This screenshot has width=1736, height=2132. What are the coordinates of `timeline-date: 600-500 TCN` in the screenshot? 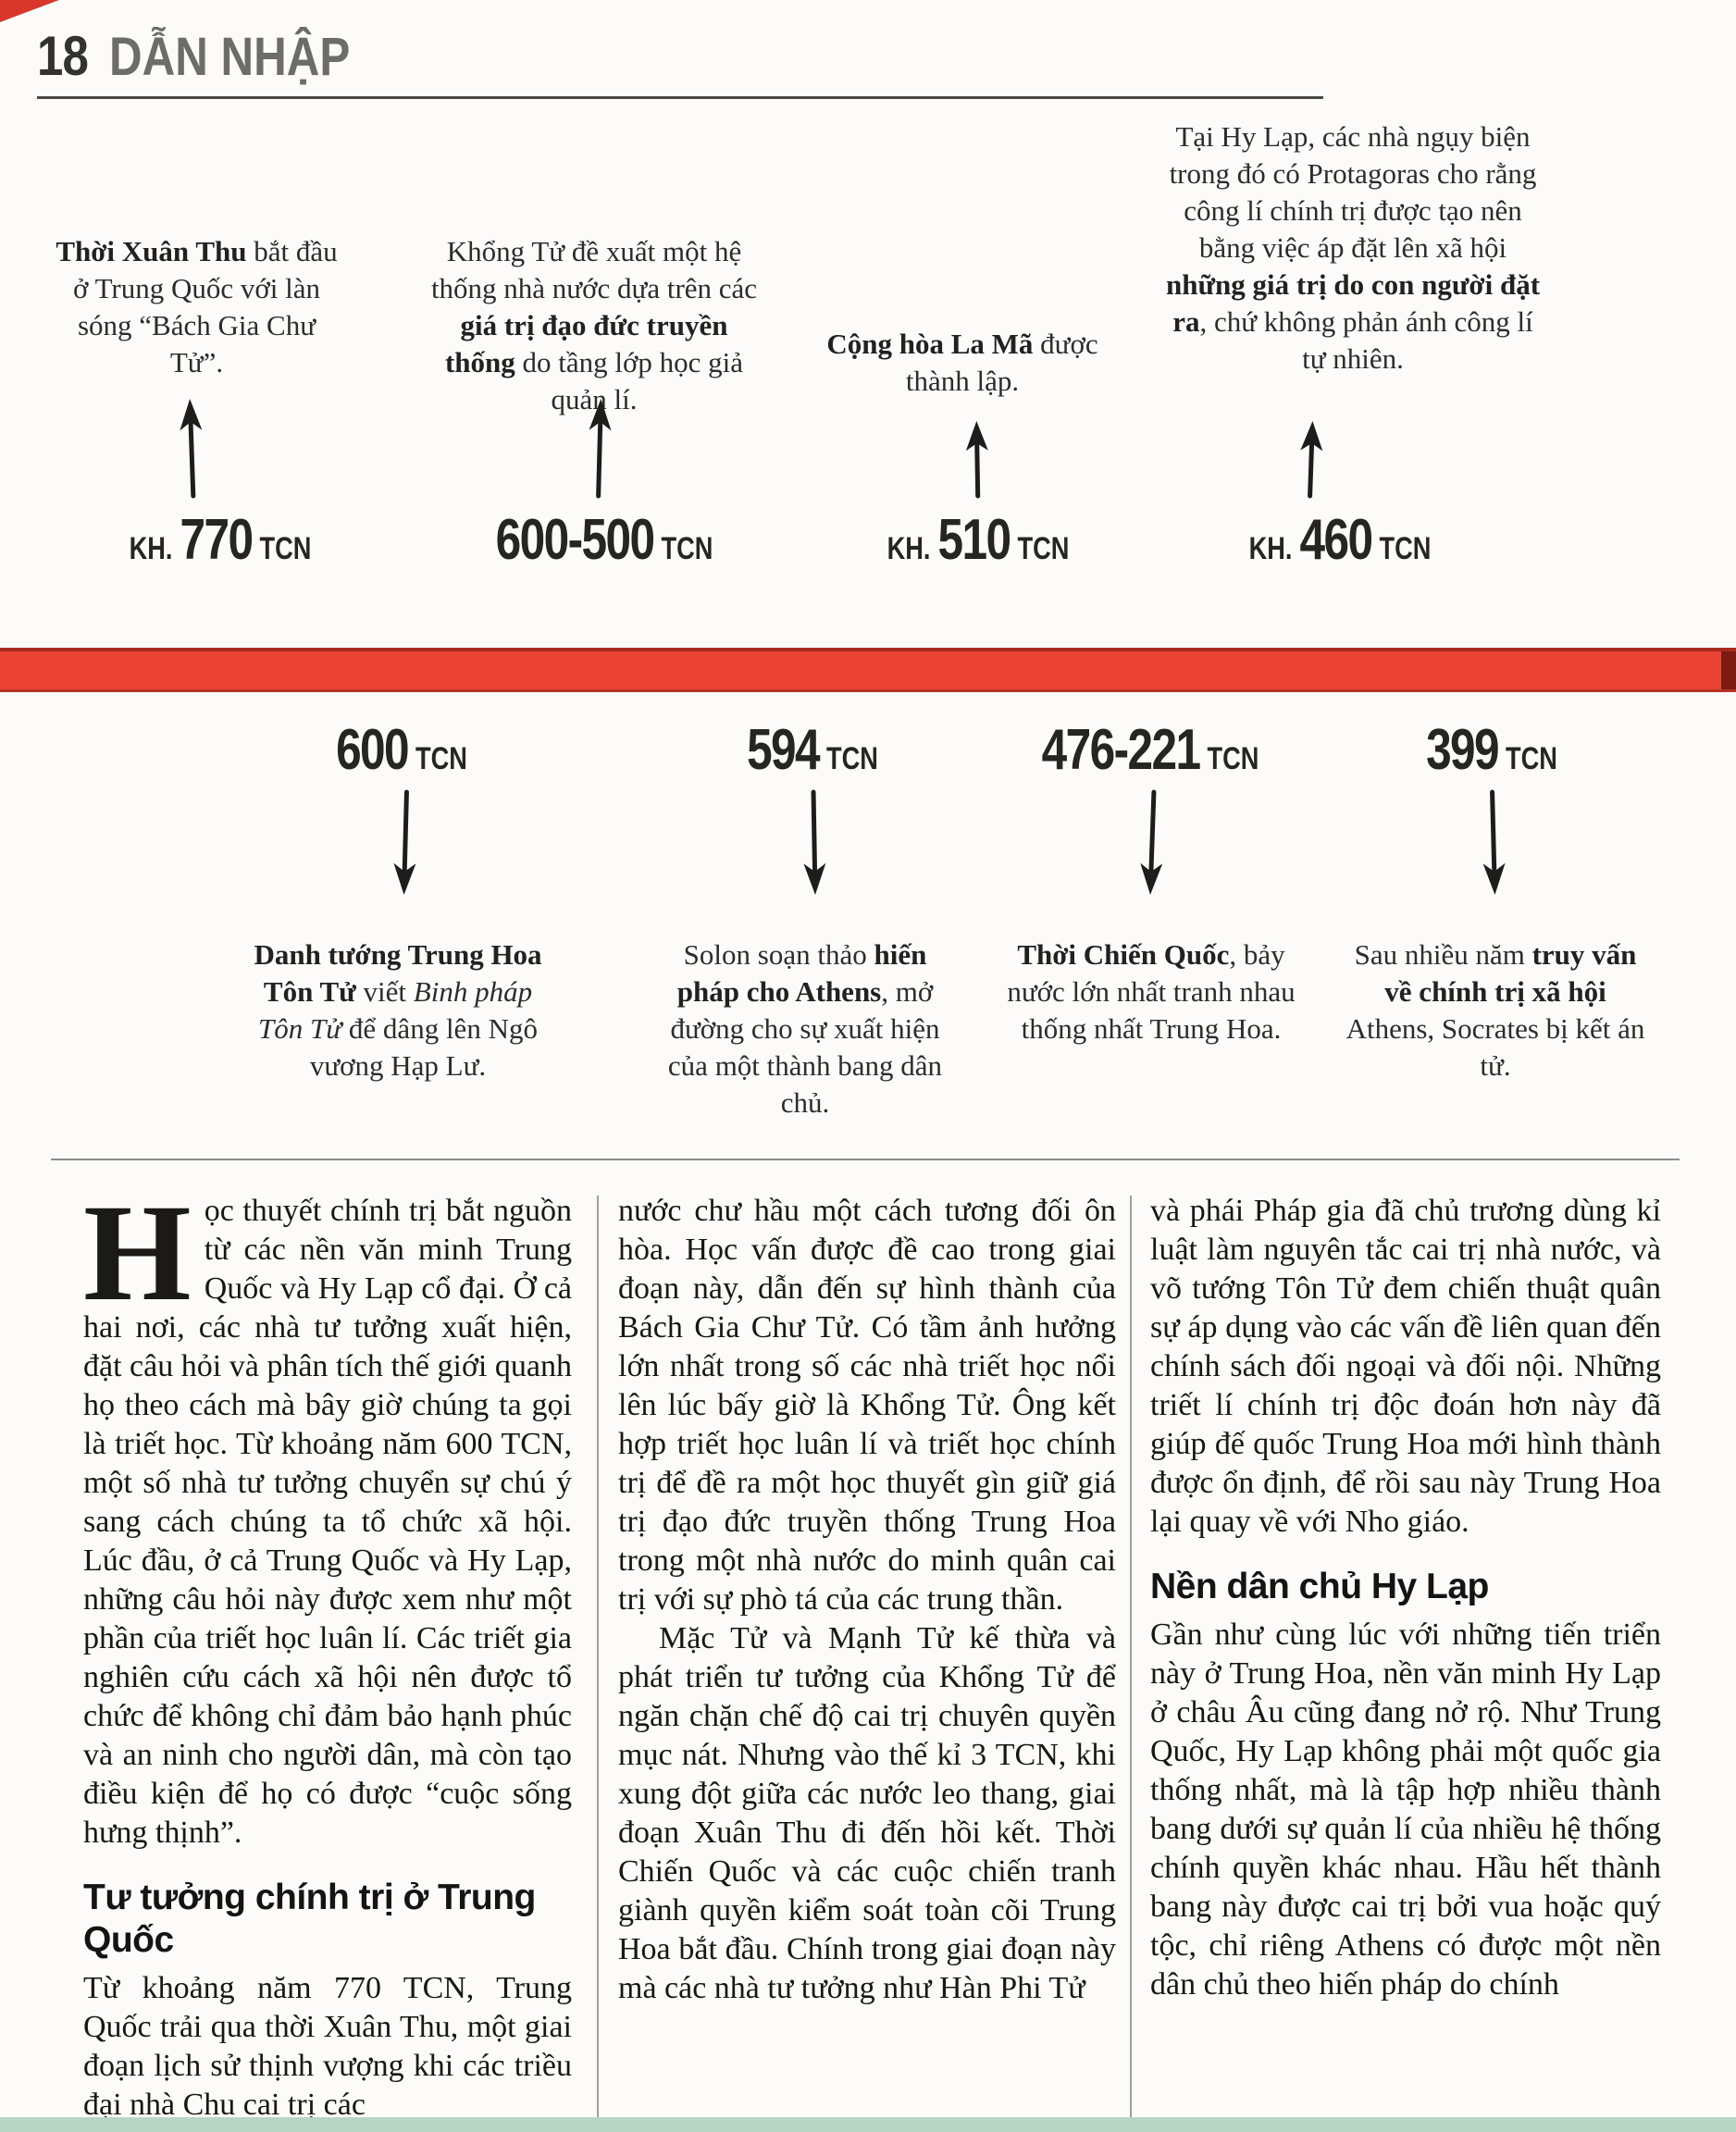 It's located at (600, 540).